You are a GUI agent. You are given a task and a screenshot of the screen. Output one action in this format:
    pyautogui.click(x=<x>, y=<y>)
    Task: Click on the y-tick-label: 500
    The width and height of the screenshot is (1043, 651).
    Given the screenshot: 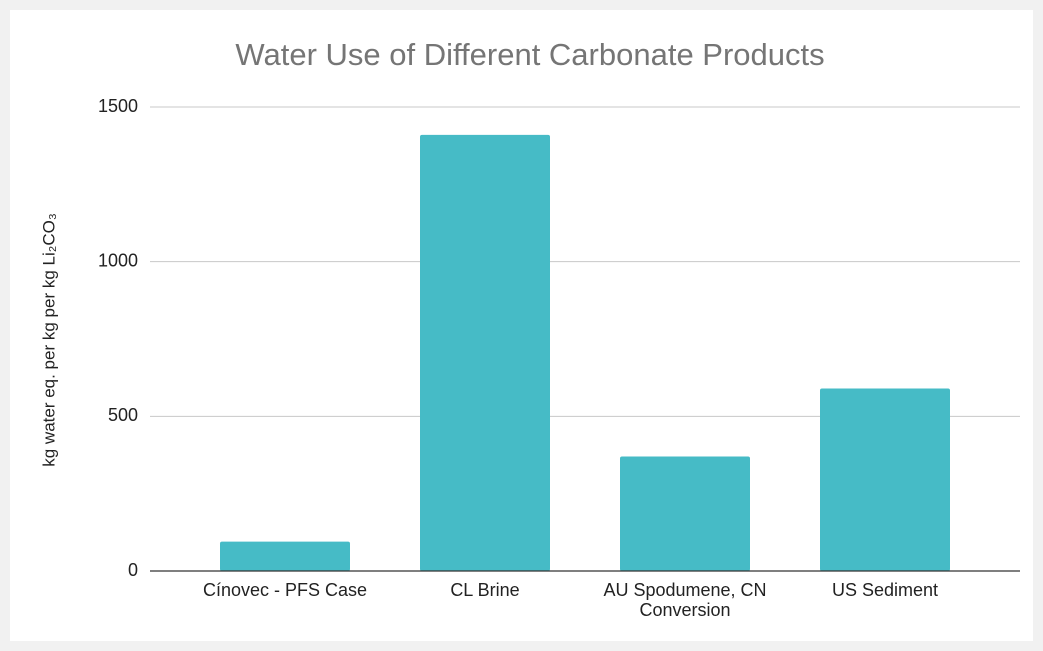 What is the action you would take?
    pyautogui.click(x=123, y=415)
    